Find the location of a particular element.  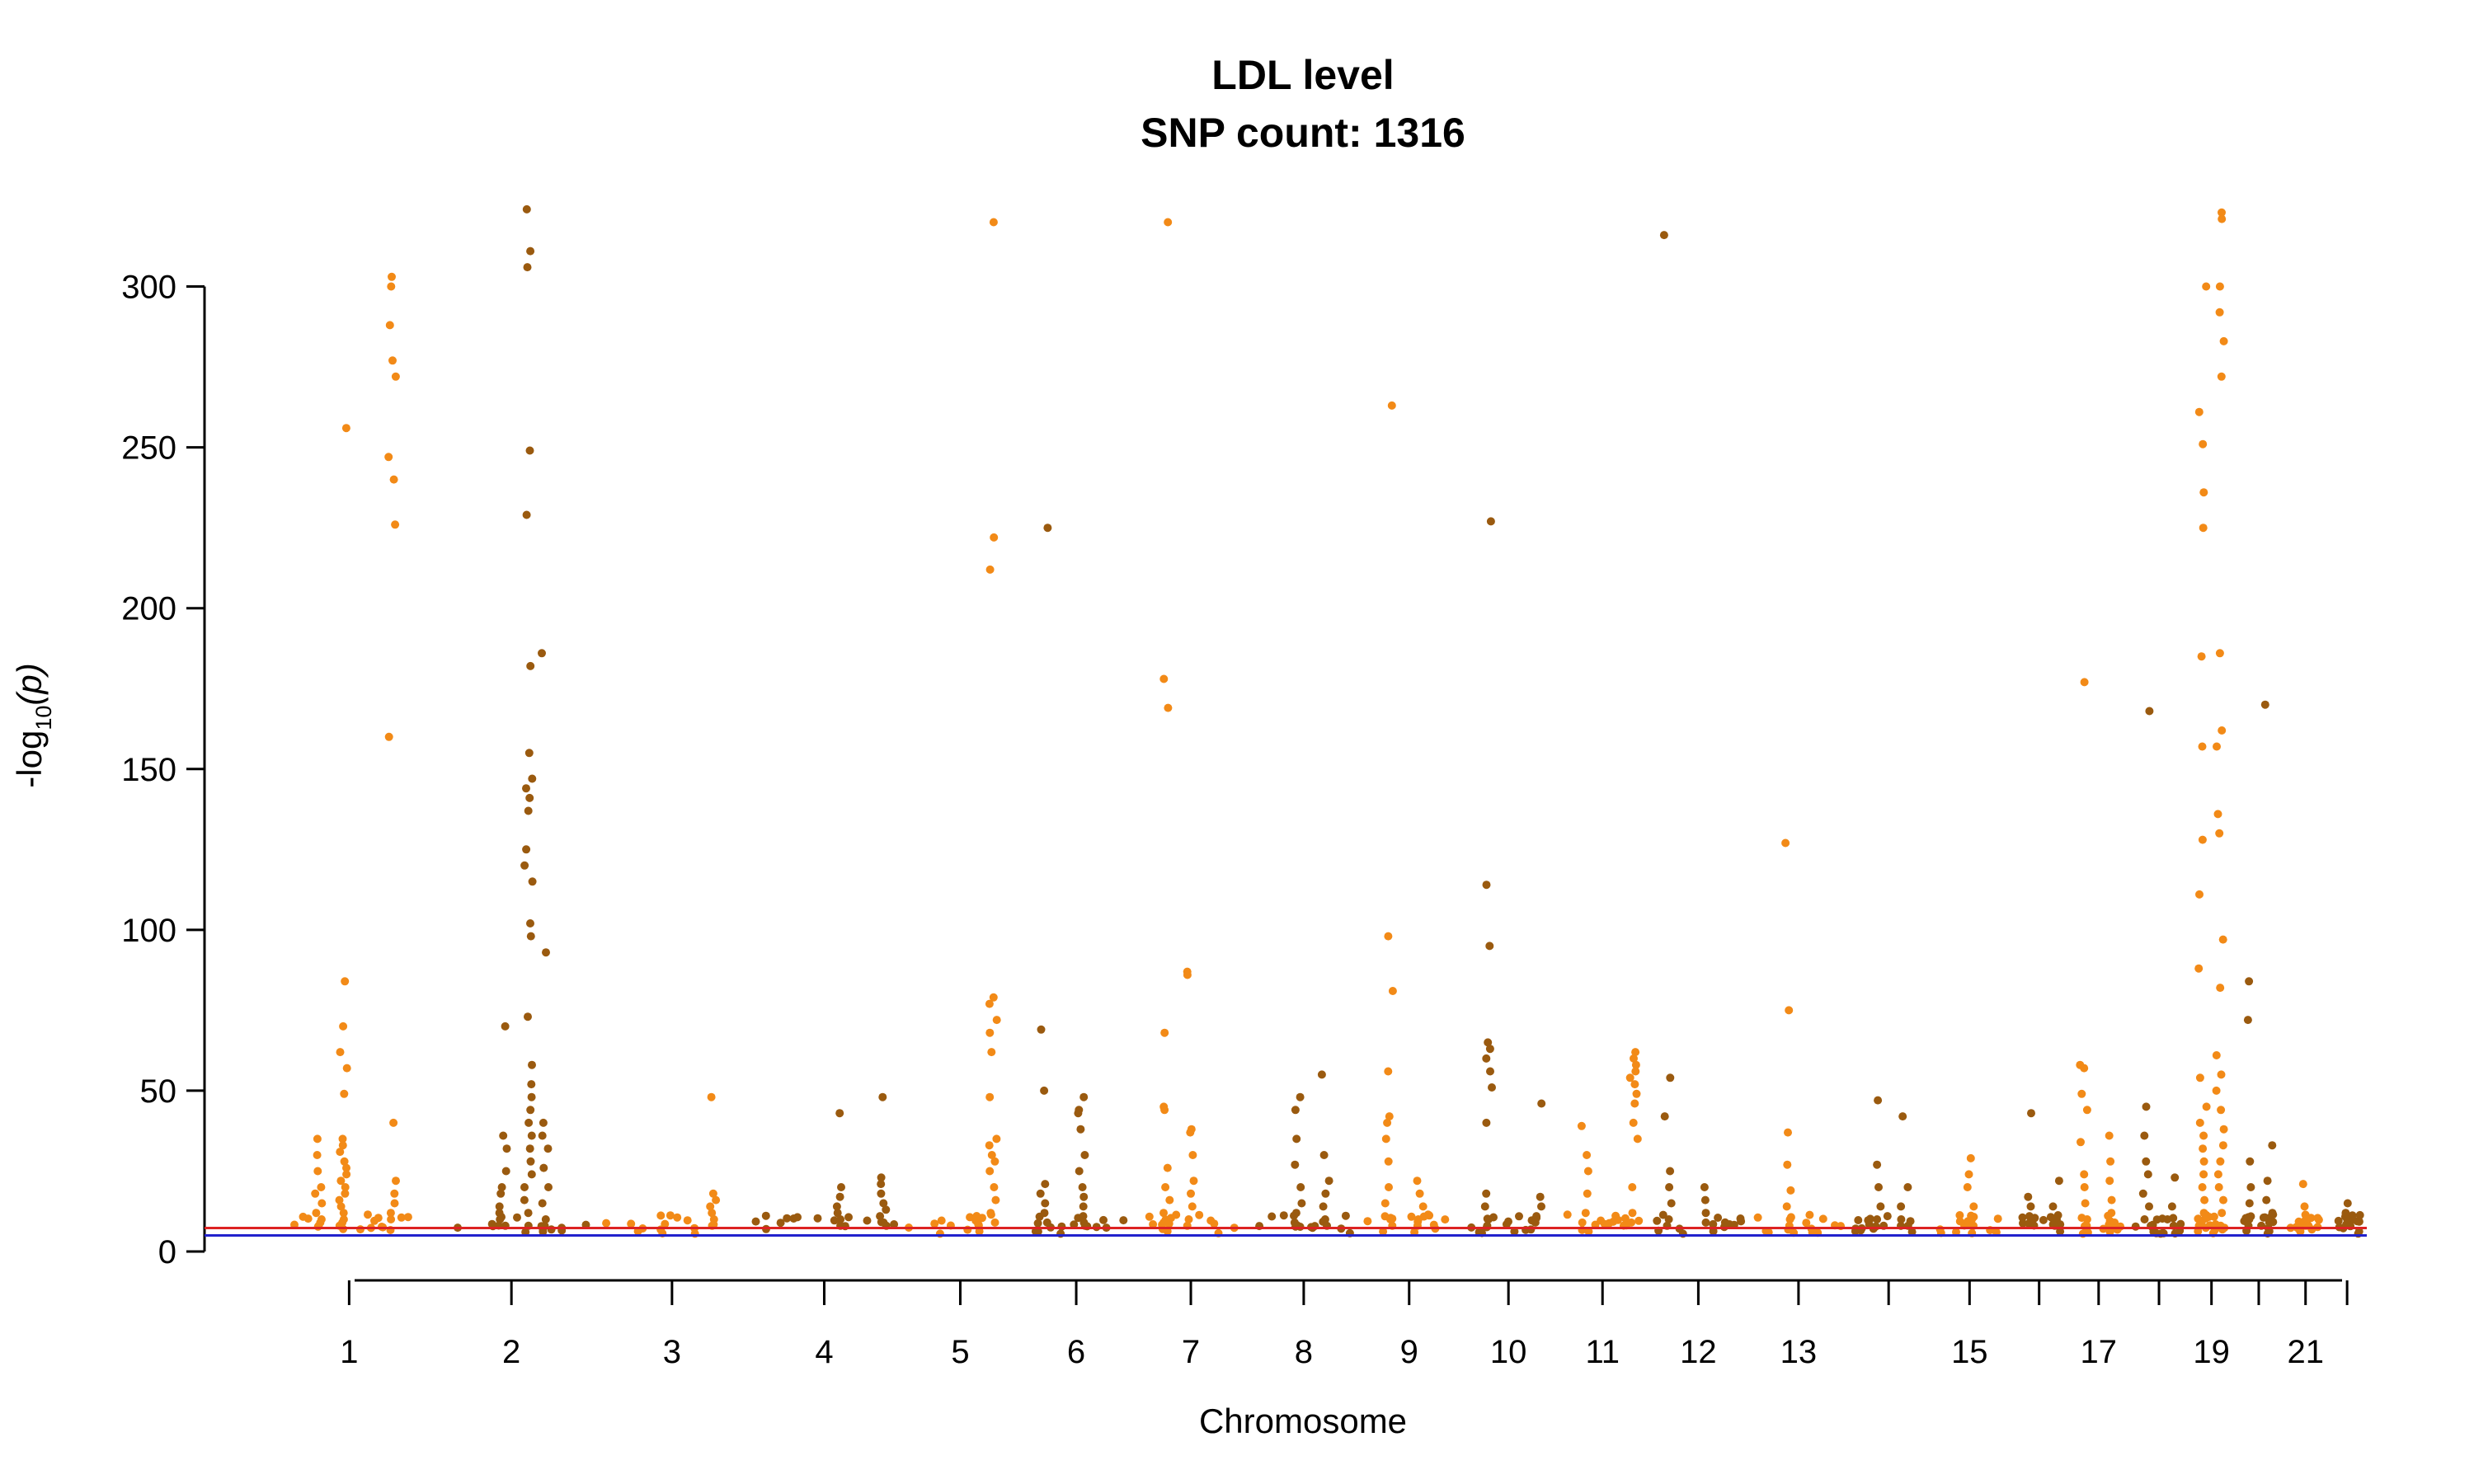

x-tick-label: 7 is located at coordinates (1191, 1352).